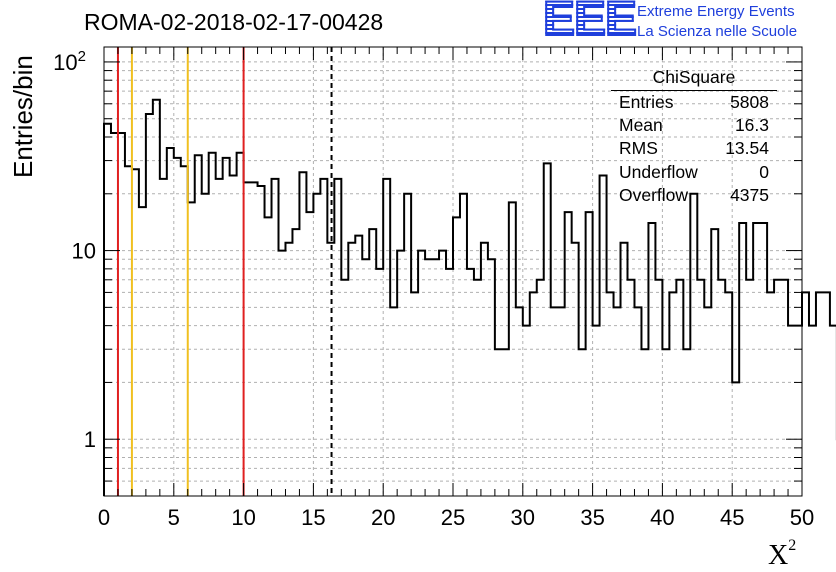 The image size is (836, 572). Describe the element at coordinates (749, 194) in the screenshot. I see `stats-value: 4375` at that location.